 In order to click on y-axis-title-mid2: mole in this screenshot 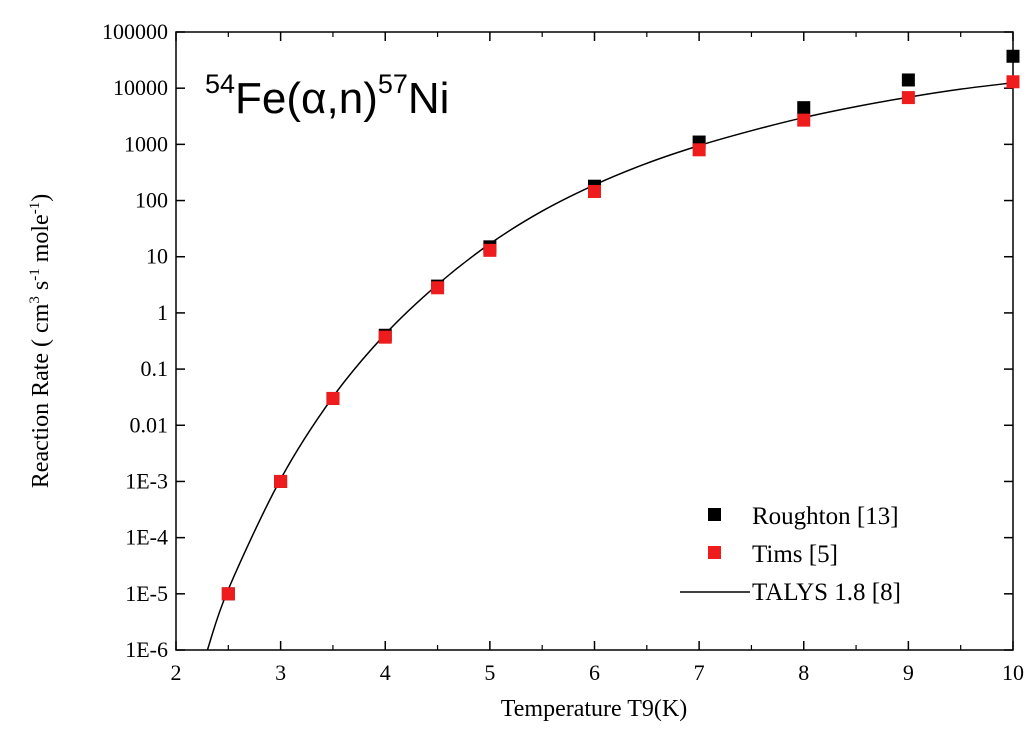, I will do `click(41, 241)`.